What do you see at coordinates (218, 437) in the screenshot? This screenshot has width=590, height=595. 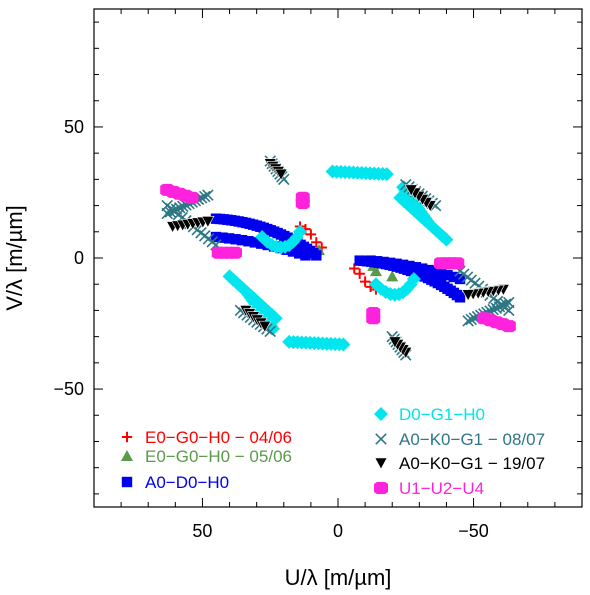 I see `legend-label: E0−G0−H0 − 04/06` at bounding box center [218, 437].